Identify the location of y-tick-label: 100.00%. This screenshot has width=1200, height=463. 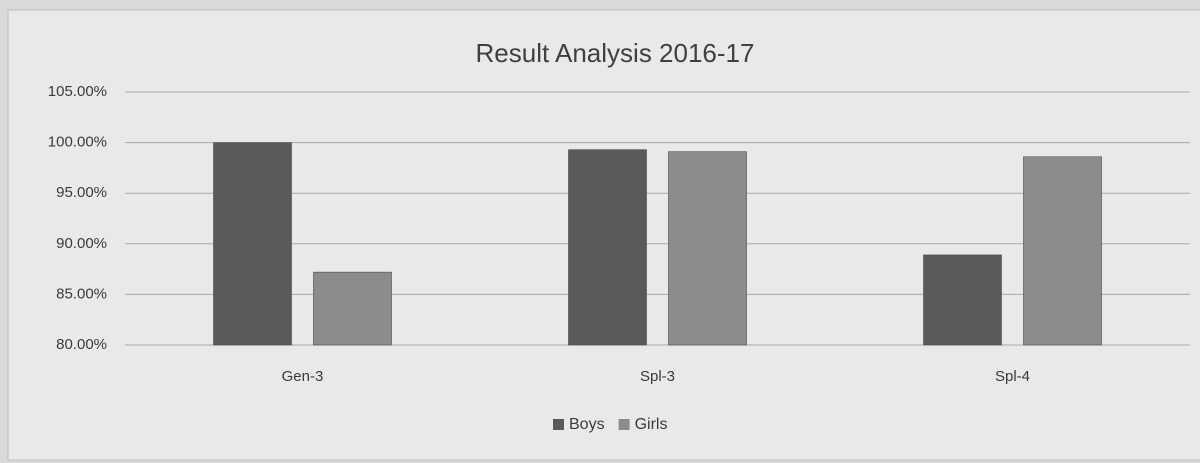
(77, 142).